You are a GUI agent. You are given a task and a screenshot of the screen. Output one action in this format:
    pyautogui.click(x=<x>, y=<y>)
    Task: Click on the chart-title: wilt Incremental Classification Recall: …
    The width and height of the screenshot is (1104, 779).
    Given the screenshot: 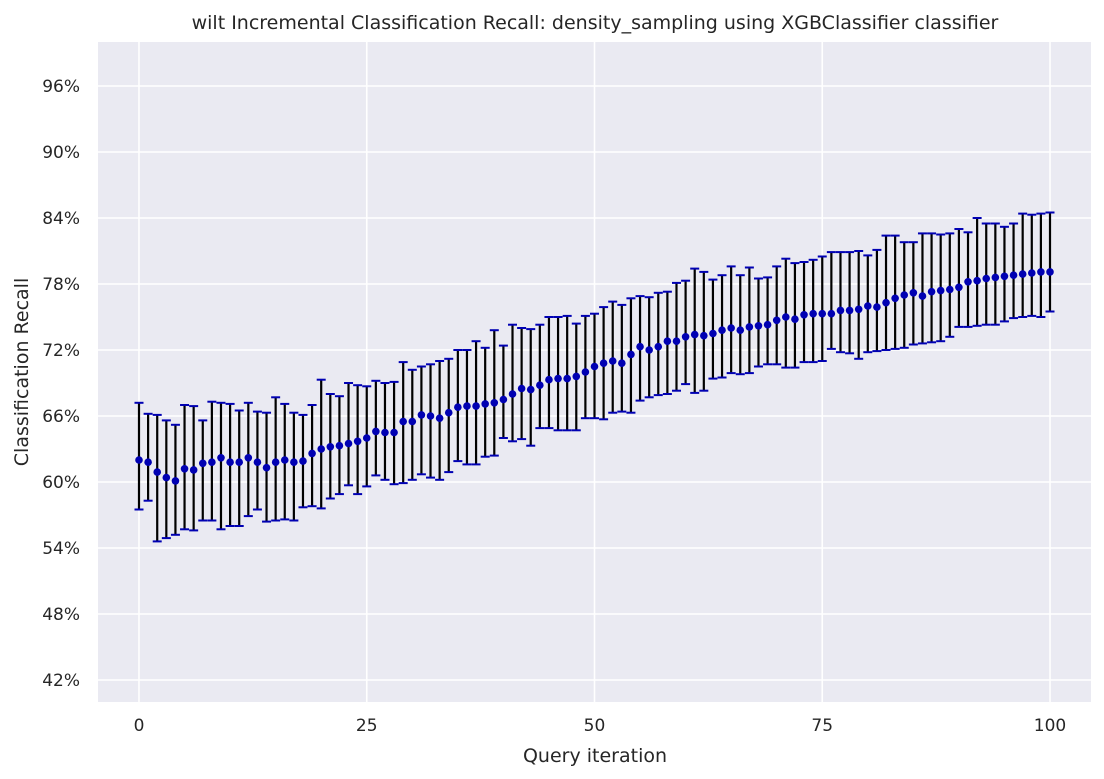 What is the action you would take?
    pyautogui.click(x=595, y=23)
    